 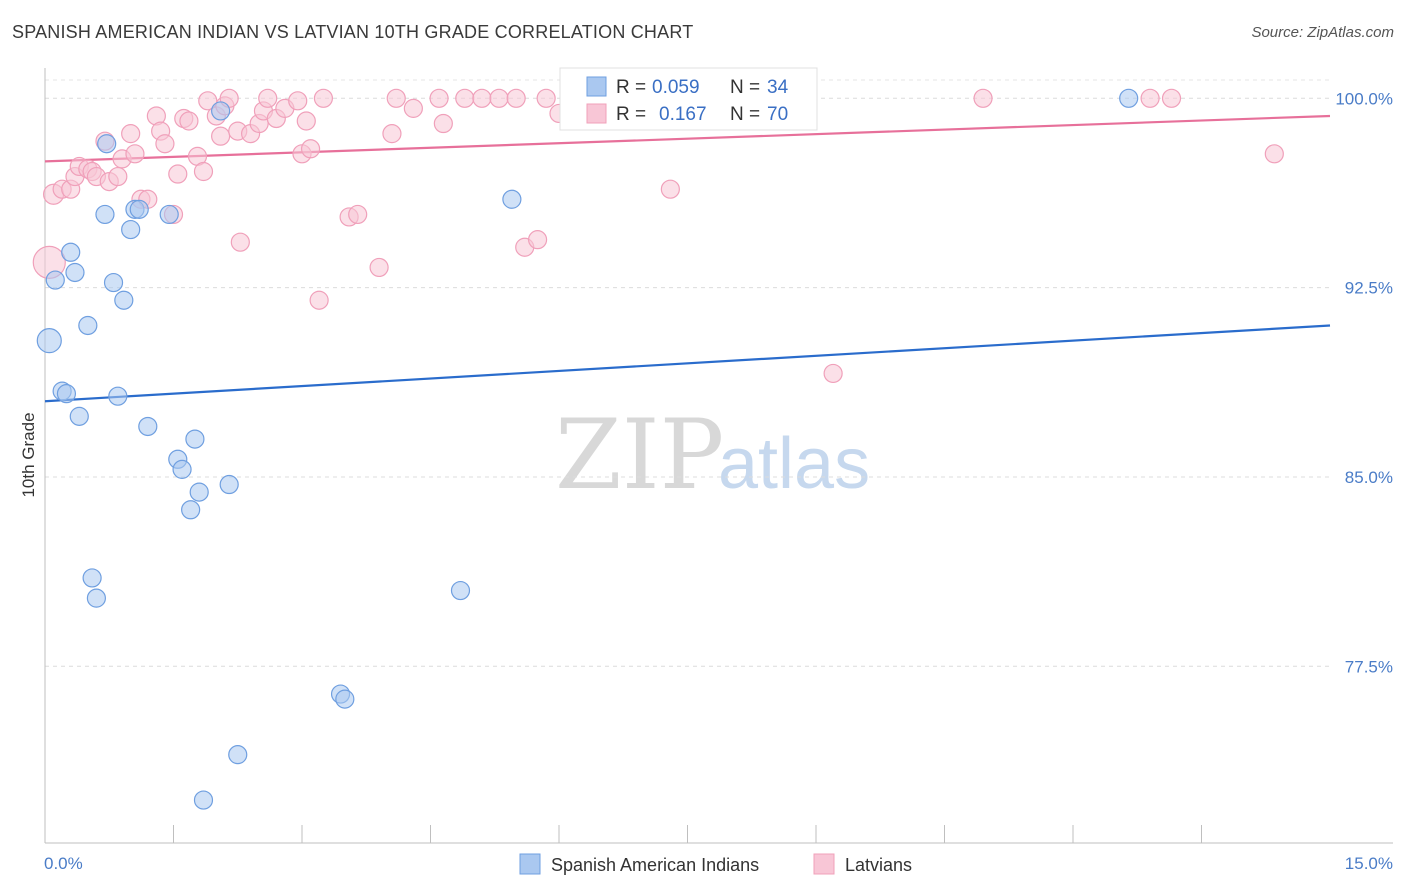 I want to click on legend-r-label-1: R =, so click(x=631, y=114).